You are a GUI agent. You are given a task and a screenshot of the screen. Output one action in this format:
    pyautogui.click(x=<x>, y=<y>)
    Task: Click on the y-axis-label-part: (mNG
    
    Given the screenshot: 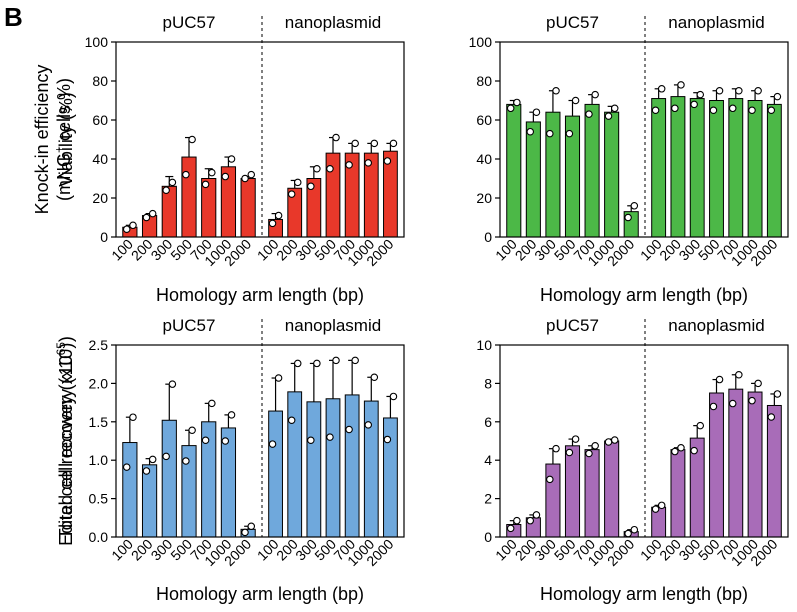 What is the action you would take?
    pyautogui.click(x=64, y=177)
    